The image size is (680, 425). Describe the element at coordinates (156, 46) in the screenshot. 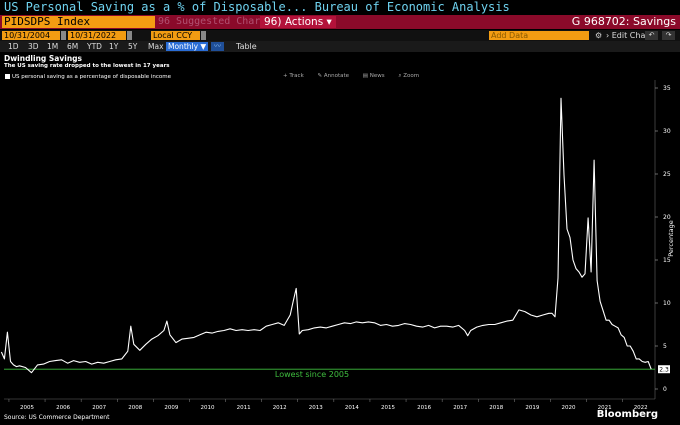

I see `range-max: Max` at that location.